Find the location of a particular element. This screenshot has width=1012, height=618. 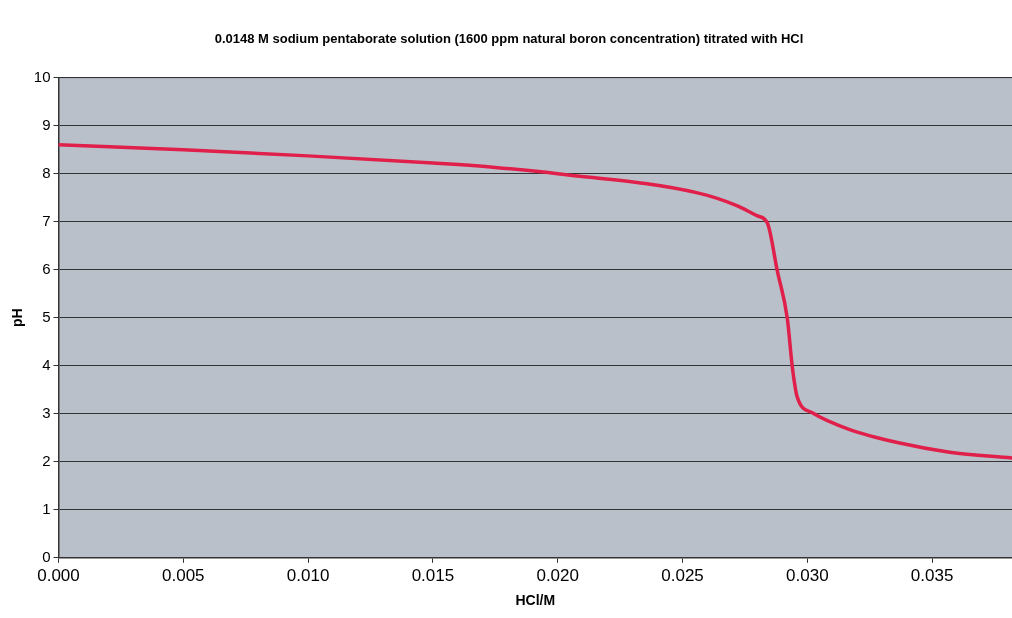

y-tick-label: 8 is located at coordinates (46, 172).